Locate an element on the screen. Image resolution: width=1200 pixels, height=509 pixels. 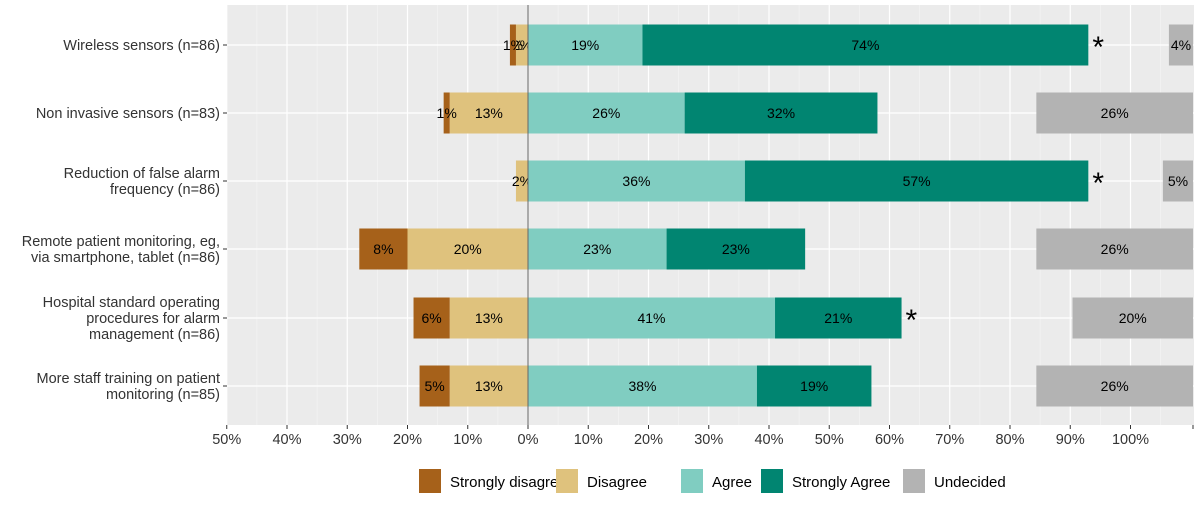
data-label: 41% is located at coordinates (651, 318).